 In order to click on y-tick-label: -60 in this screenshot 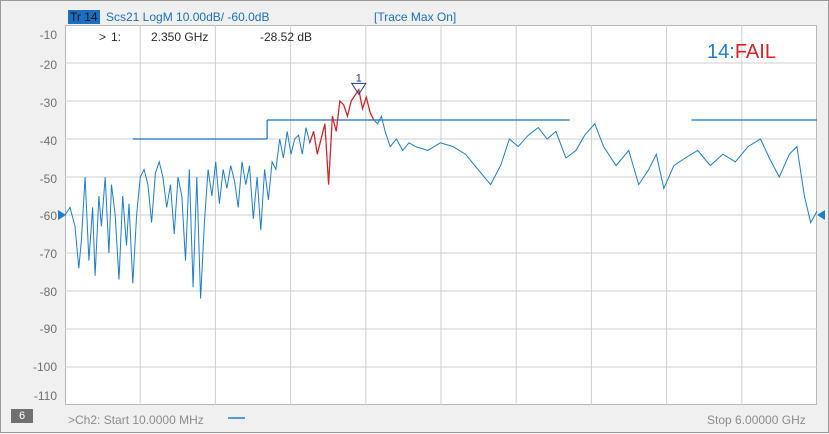, I will do `click(48, 216)`.